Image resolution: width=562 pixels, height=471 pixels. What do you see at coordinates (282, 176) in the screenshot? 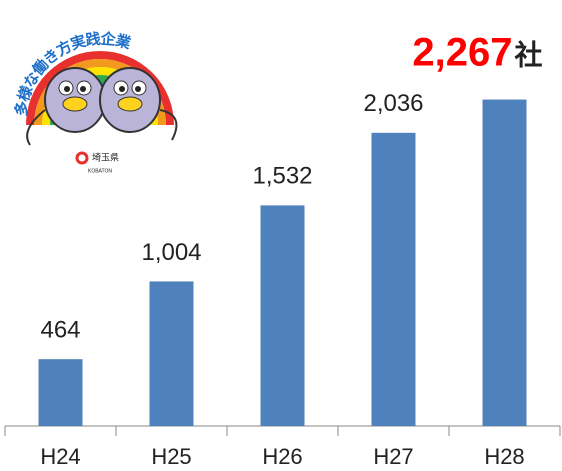
I see `value-label: 1,532` at bounding box center [282, 176].